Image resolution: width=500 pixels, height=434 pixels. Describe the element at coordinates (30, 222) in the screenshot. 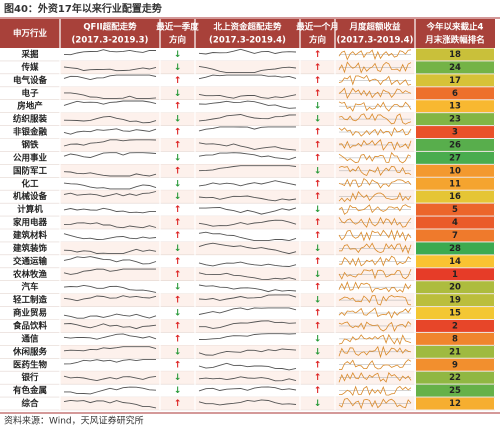

I see `industry-name: 家用电器` at that location.